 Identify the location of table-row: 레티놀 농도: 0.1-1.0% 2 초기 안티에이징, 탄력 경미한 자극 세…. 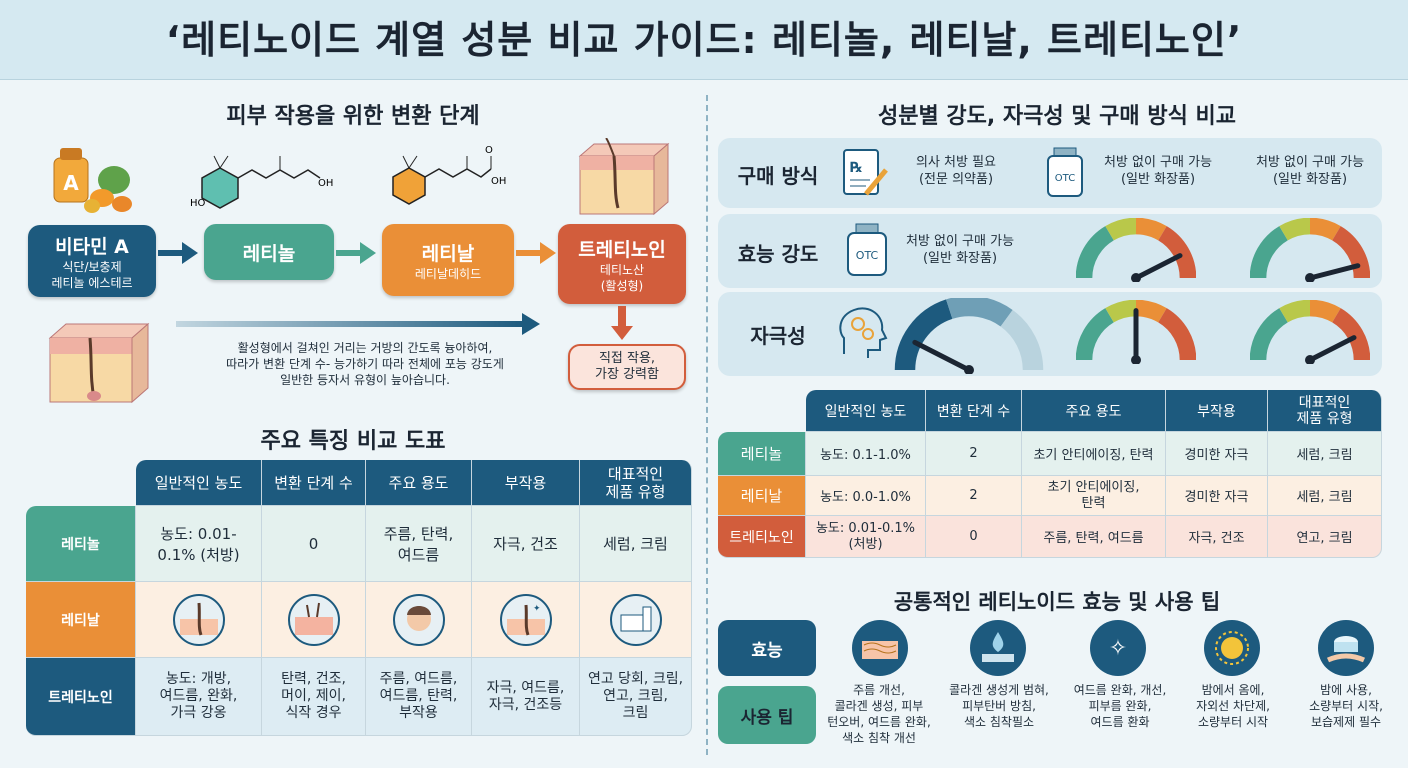
(1050, 454).